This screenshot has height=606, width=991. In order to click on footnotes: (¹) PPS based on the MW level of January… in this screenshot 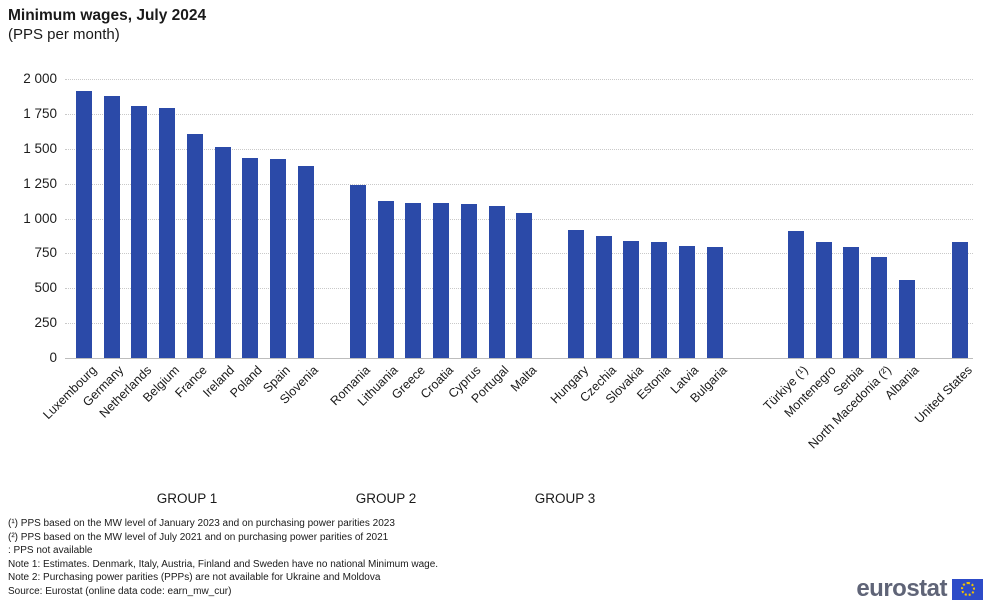, I will do `click(223, 557)`.